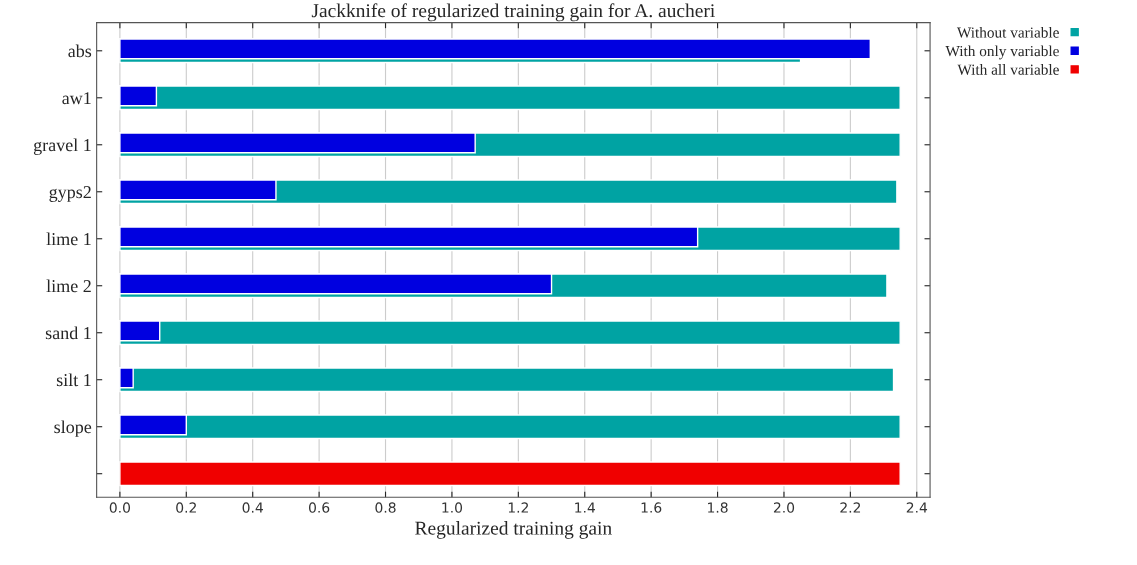 This screenshot has height=565, width=1137. Describe the element at coordinates (80, 51) in the screenshot. I see `y-tick-label: abs` at that location.